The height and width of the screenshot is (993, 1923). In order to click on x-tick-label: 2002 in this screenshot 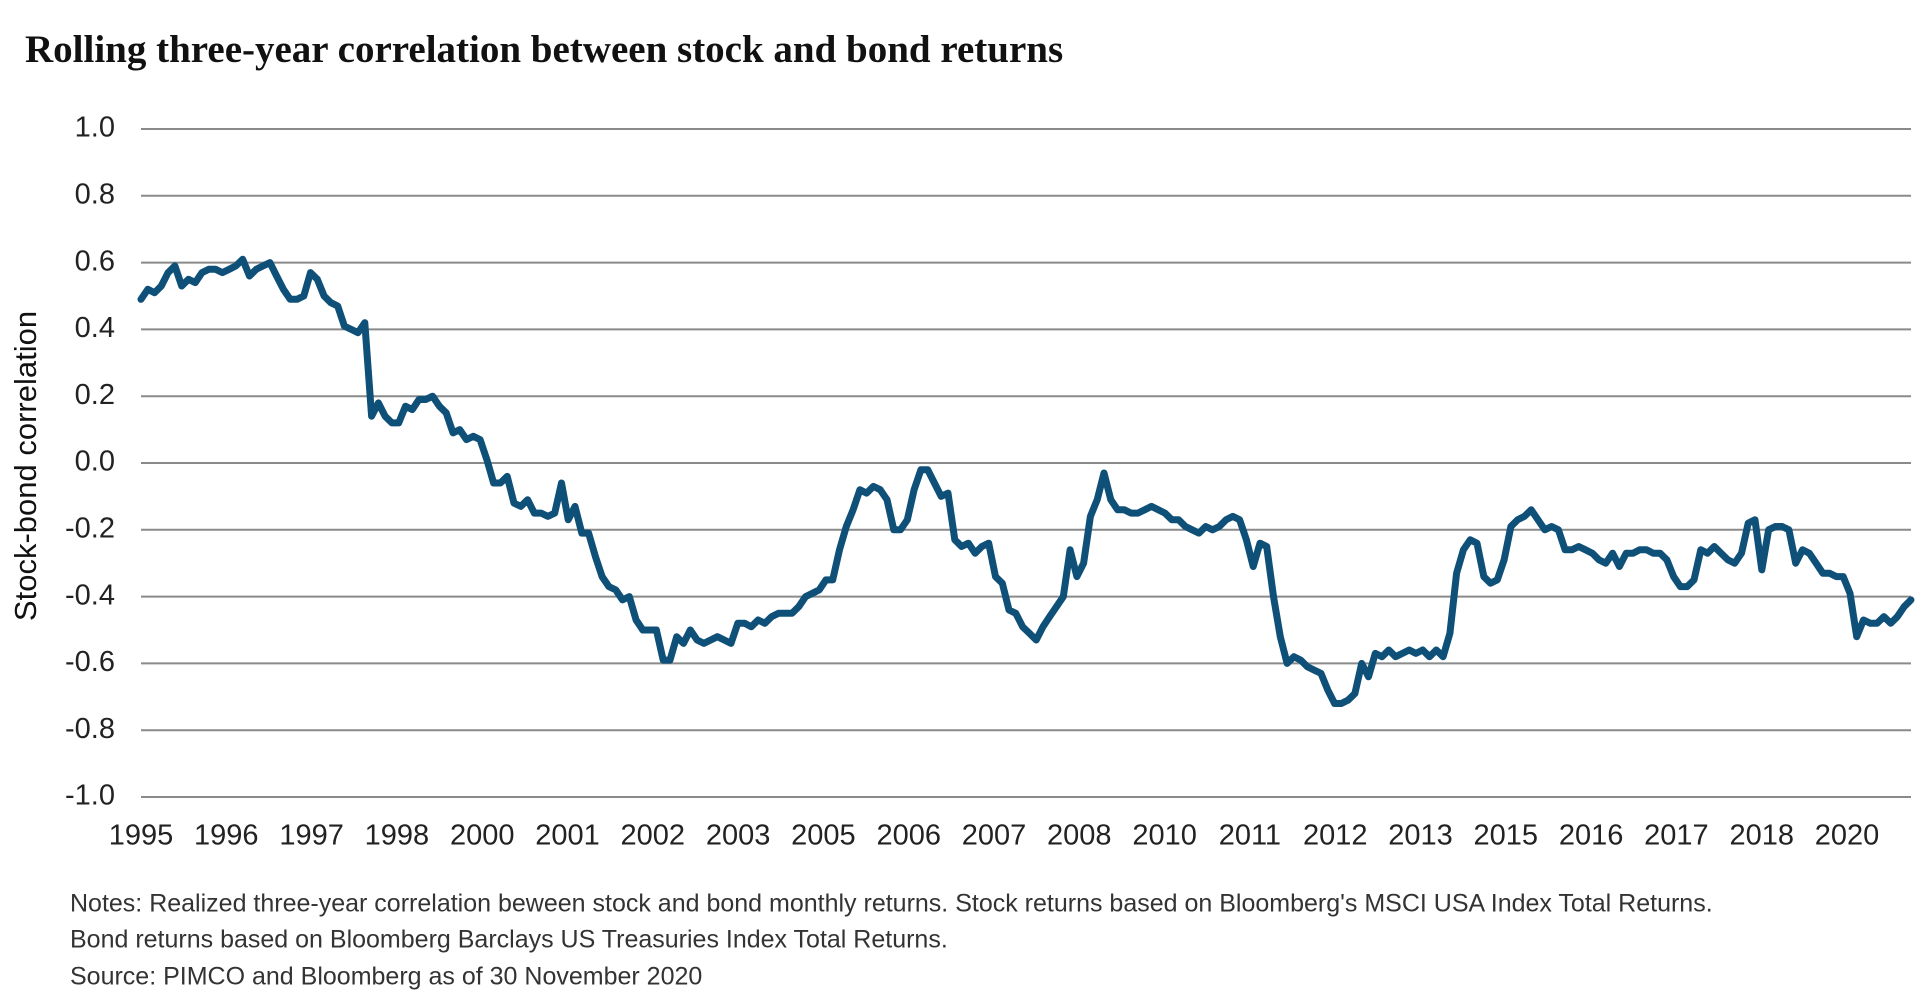, I will do `click(653, 836)`.